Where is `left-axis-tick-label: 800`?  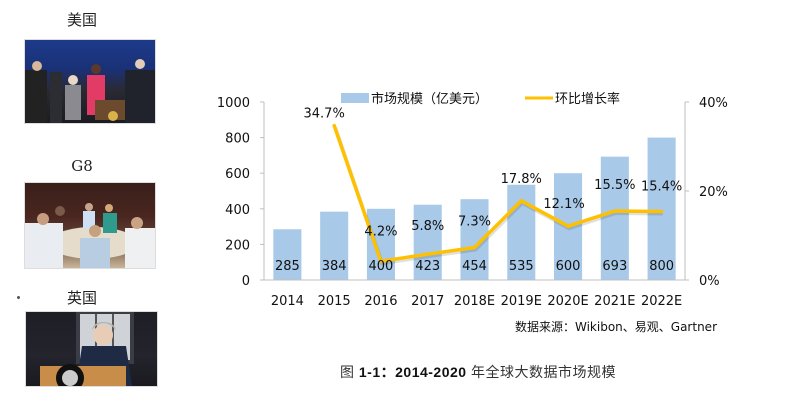 left-axis-tick-label: 800 is located at coordinates (237, 139).